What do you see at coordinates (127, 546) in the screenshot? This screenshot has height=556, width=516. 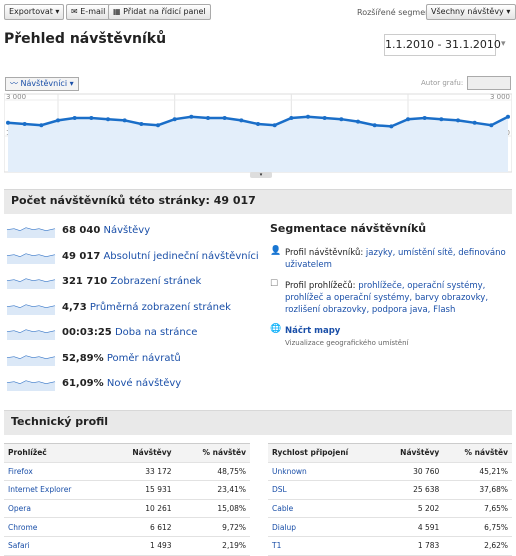 I see `row: Safari 1 493 2,19%` at bounding box center [127, 546].